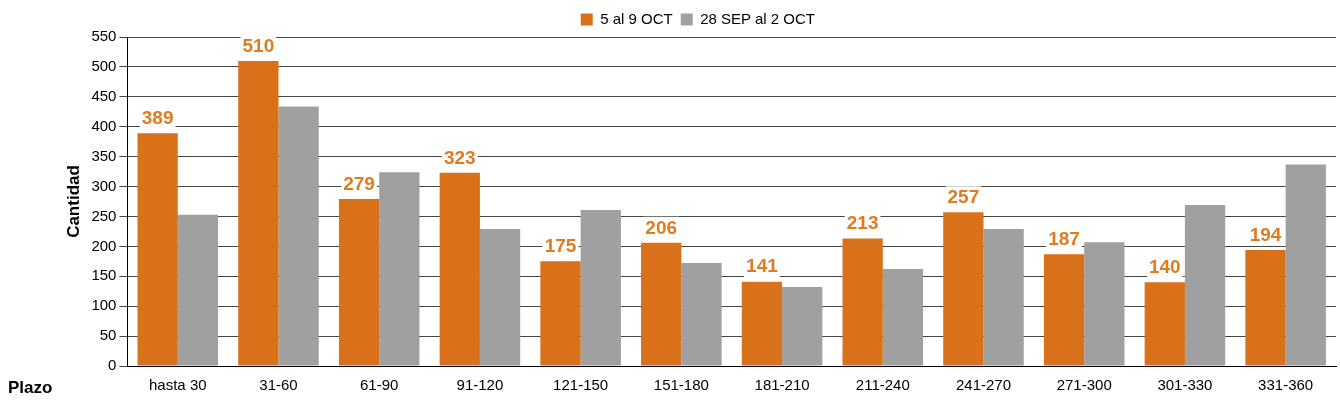 Image resolution: width=1340 pixels, height=400 pixels. Describe the element at coordinates (963, 196) in the screenshot. I see `data-label: 257` at that location.